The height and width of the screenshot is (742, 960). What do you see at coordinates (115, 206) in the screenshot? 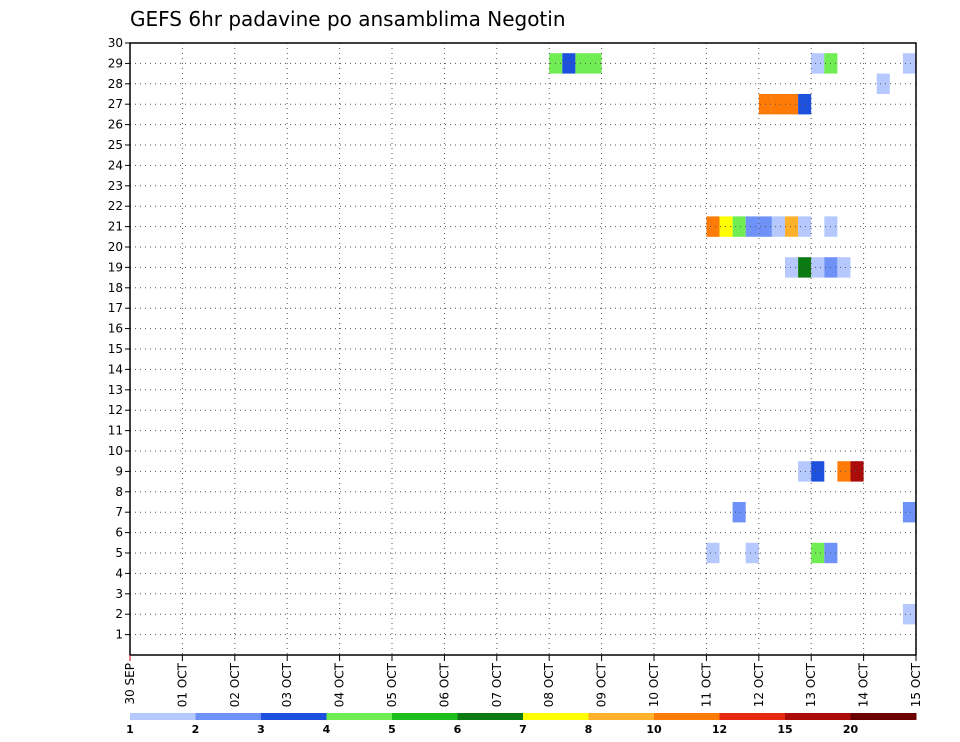
I see `y-tick-label: 22` at bounding box center [115, 206].